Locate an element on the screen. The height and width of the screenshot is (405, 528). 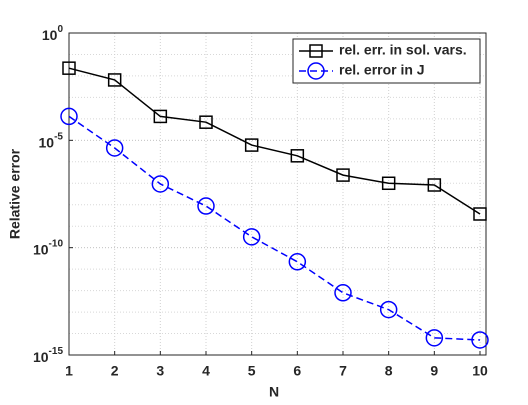
x-tick-label: 4 is located at coordinates (206, 371).